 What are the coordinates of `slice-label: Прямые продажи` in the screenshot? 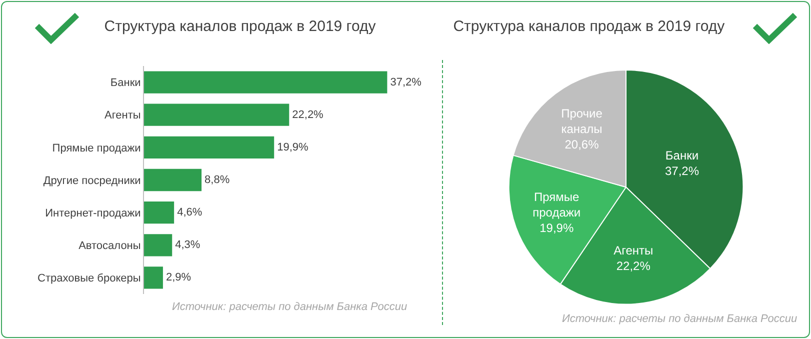 It's located at (556, 205).